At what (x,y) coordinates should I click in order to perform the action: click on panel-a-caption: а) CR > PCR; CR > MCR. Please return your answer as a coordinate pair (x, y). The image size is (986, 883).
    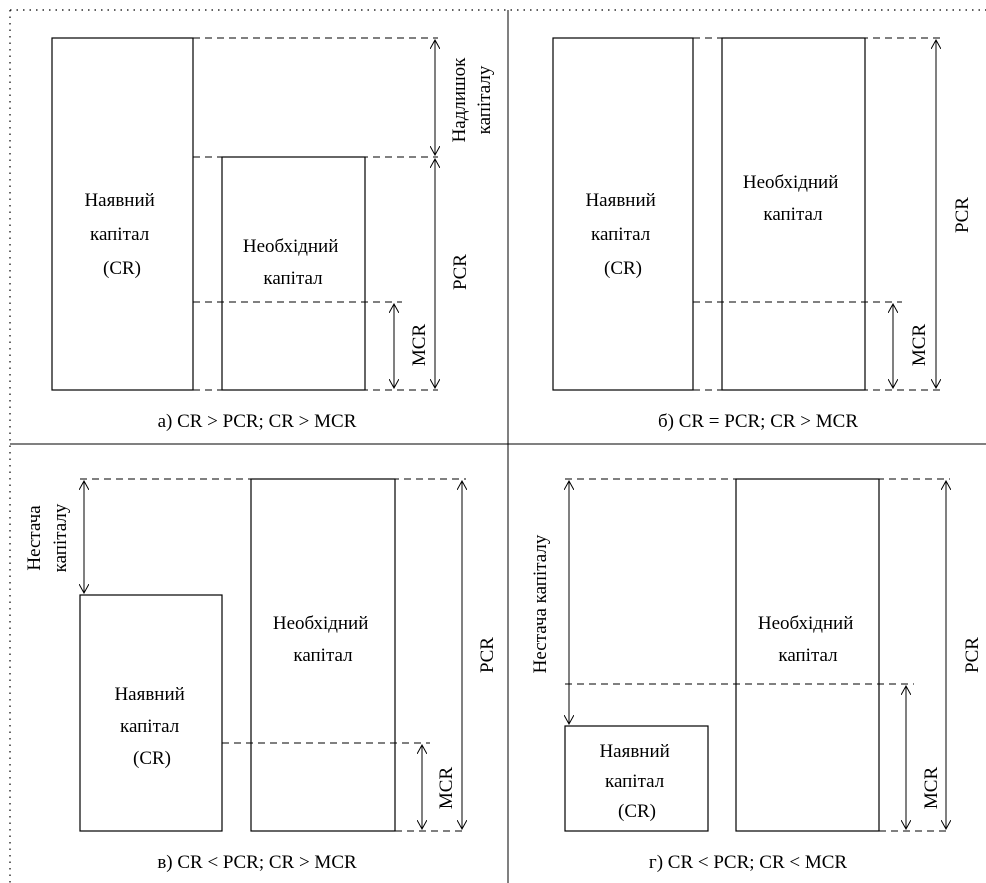
    Looking at the image, I should click on (257, 421).